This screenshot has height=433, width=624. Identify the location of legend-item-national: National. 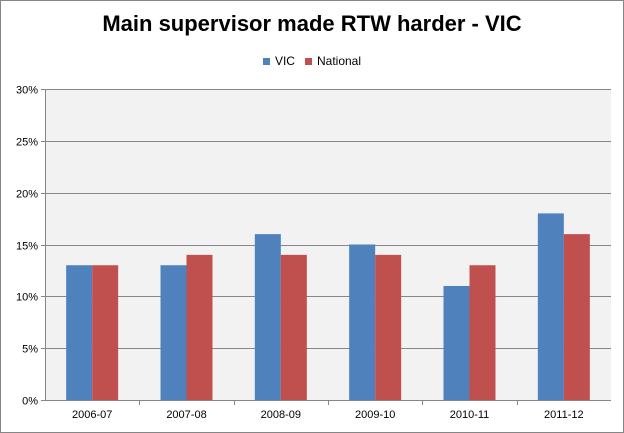
(333, 61).